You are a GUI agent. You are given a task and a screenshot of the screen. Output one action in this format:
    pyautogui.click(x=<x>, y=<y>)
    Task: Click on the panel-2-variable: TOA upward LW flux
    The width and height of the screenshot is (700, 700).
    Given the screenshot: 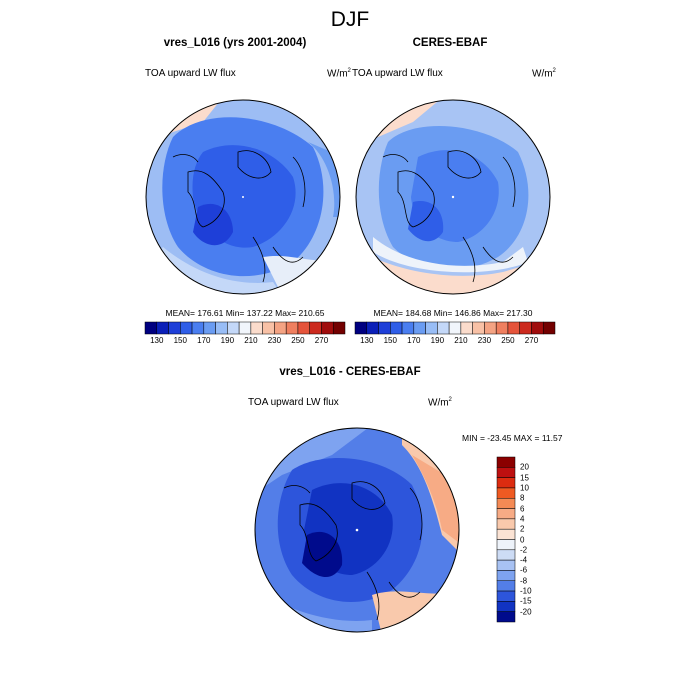 What is the action you would take?
    pyautogui.click(x=397, y=73)
    